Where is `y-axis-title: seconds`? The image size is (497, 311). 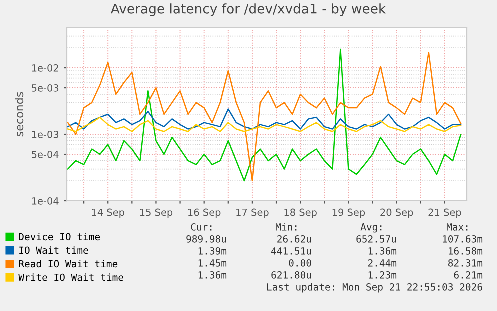
y-axis-title: seconds is located at coordinates (19, 114).